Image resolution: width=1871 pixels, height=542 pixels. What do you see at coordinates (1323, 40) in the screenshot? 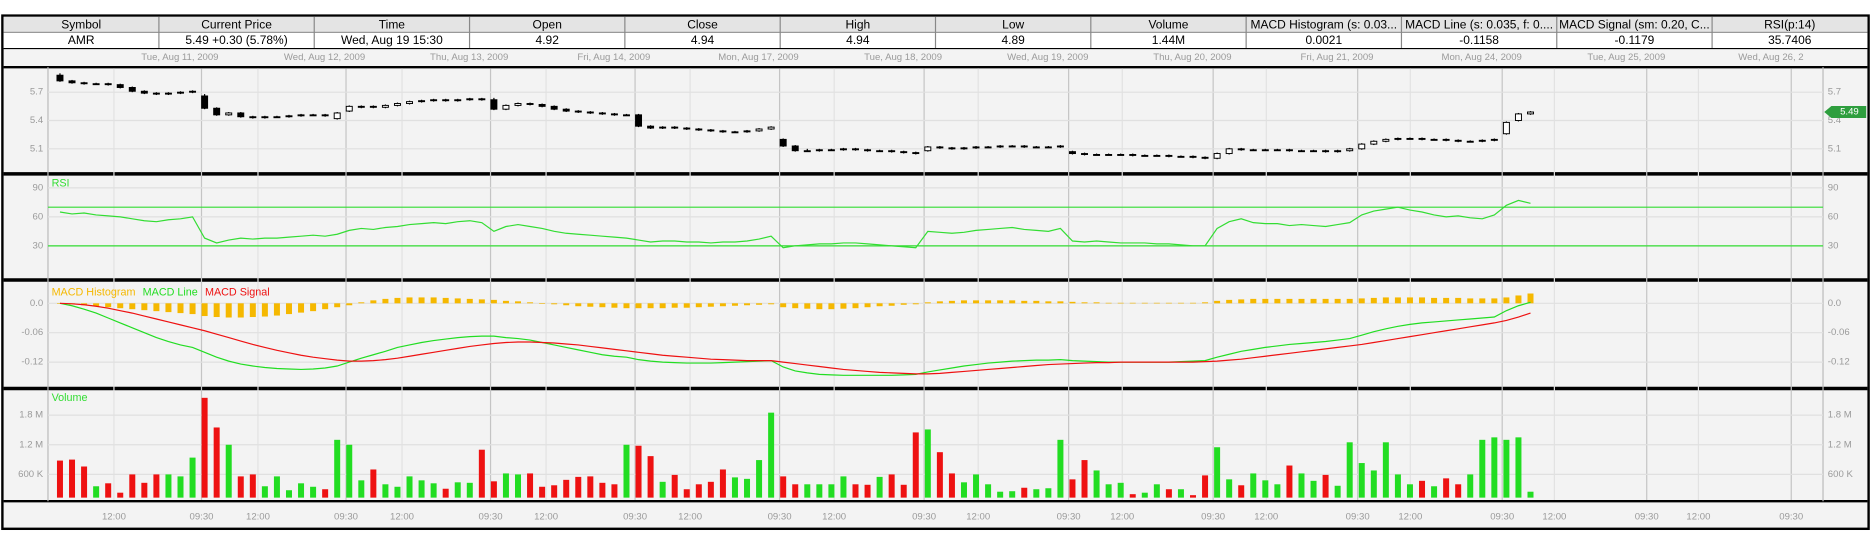
I see `column-value: 0.0021` at bounding box center [1323, 40].